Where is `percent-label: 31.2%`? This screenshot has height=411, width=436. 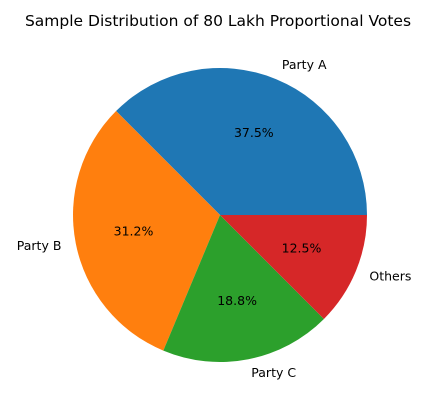 percent-label: 31.2% is located at coordinates (134, 231).